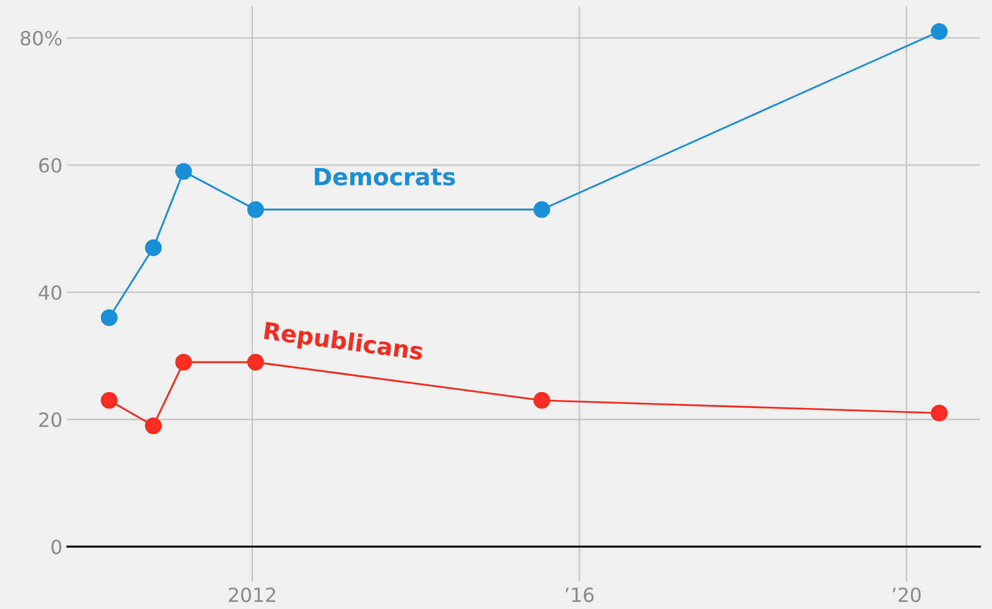 The image size is (992, 609). What do you see at coordinates (252, 594) in the screenshot?
I see `x-tick-label: 2012` at bounding box center [252, 594].